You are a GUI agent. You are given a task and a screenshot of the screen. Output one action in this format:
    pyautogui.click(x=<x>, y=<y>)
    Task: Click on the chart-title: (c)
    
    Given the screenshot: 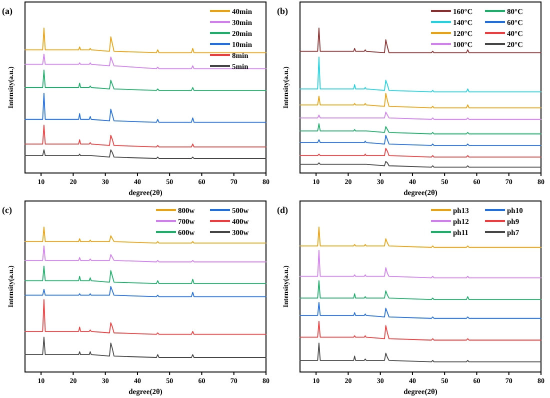 What is the action you would take?
    pyautogui.click(x=7, y=210)
    